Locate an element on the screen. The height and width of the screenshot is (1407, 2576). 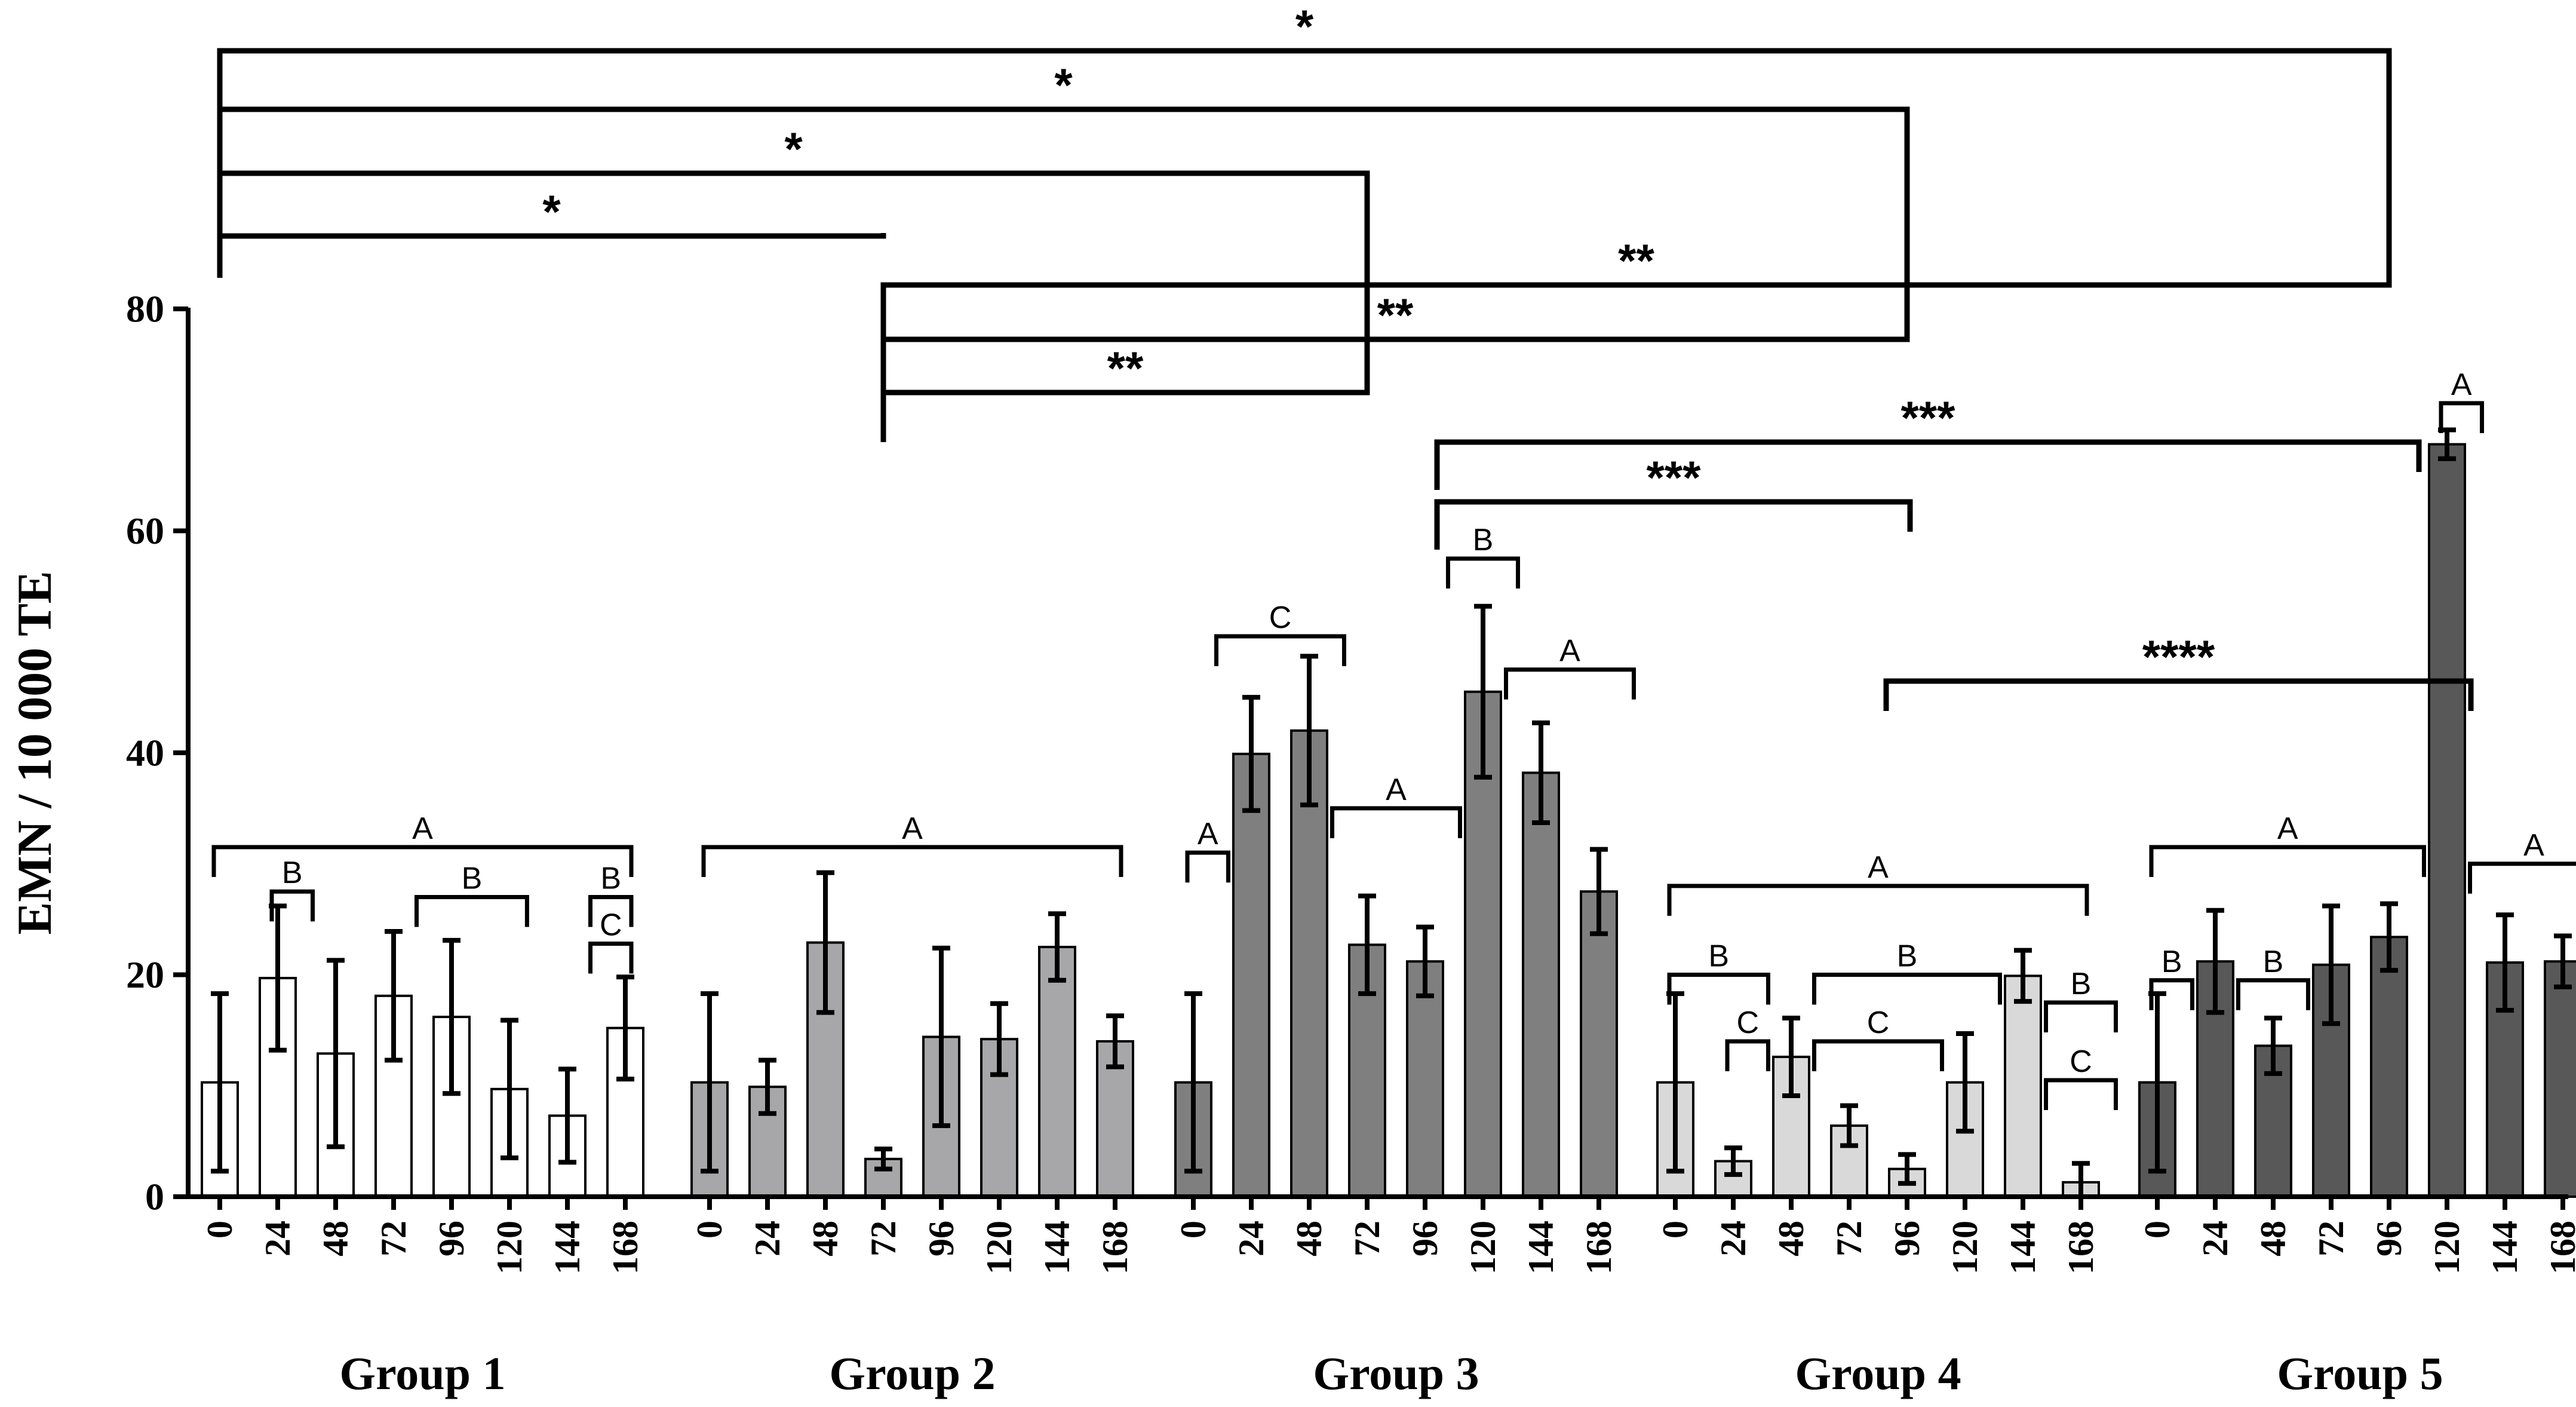
group-label: Group 3 is located at coordinates (1396, 1373).